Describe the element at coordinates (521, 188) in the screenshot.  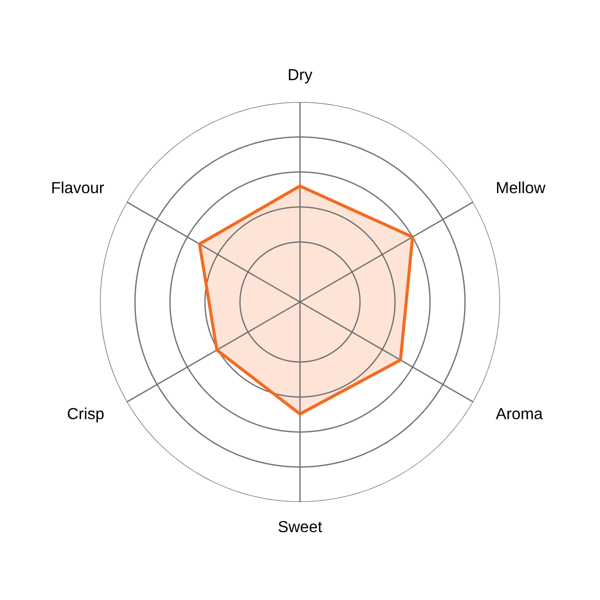
I see `spoke-label: Mellow` at that location.